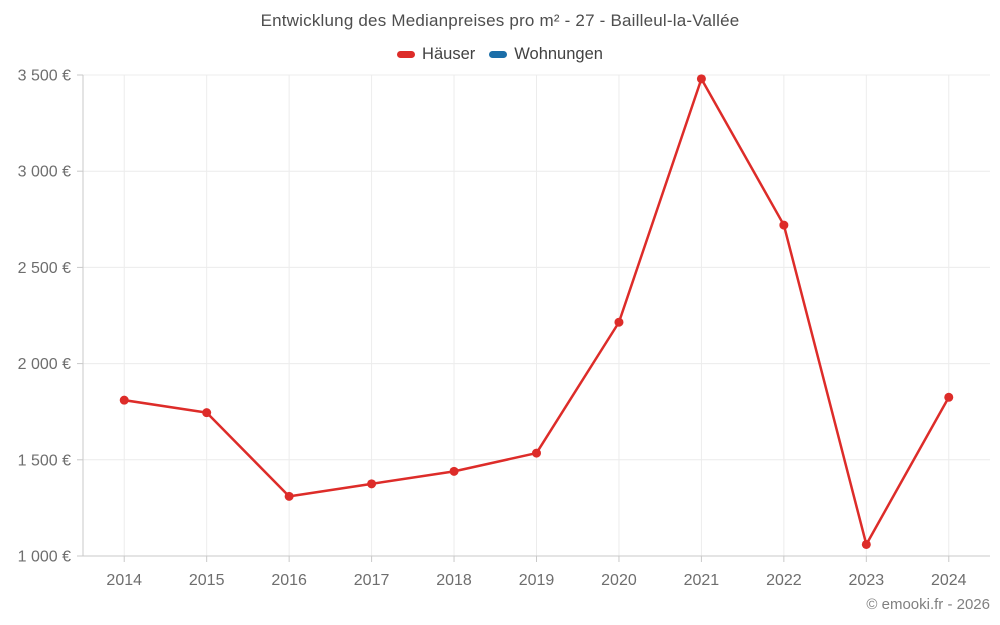  What do you see at coordinates (289, 496) in the screenshot?
I see `data-point-2016` at bounding box center [289, 496].